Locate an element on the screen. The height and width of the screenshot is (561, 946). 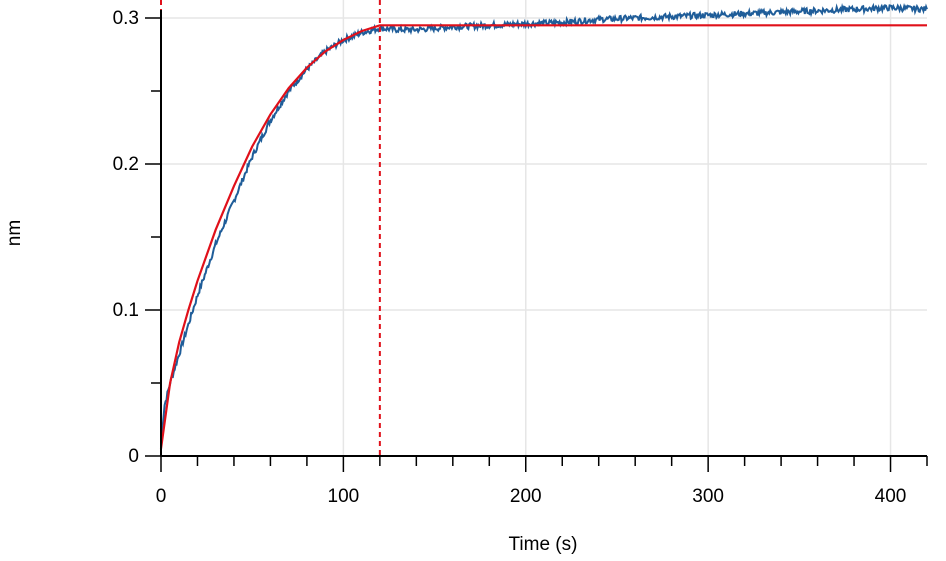
y-tick-label: 0.3 is located at coordinates (126, 18).